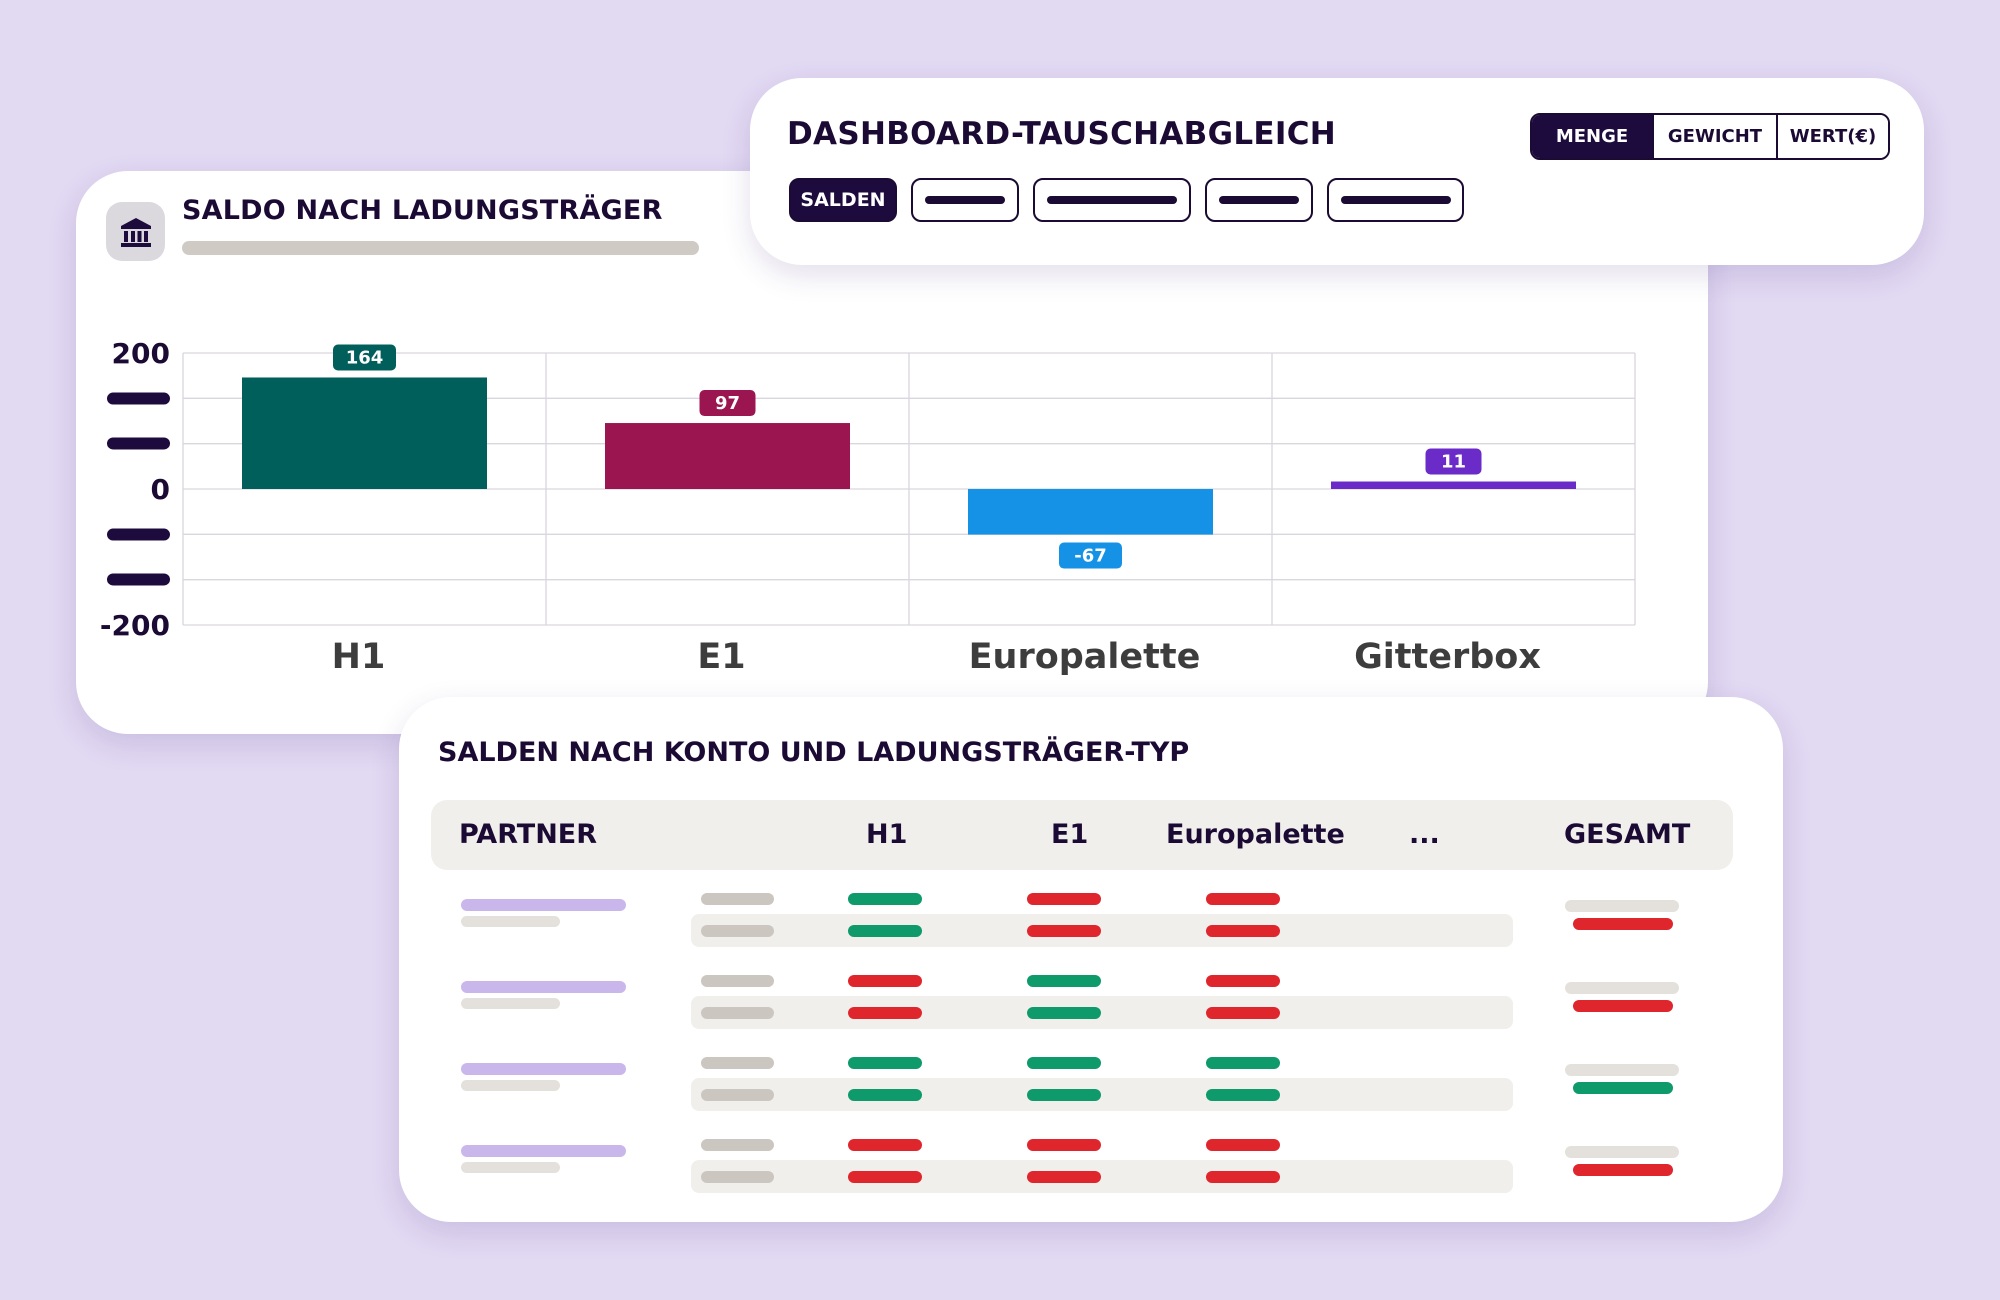  What do you see at coordinates (1714, 136) in the screenshot?
I see `unit-gewicht-button: GEWICHT` at bounding box center [1714, 136].